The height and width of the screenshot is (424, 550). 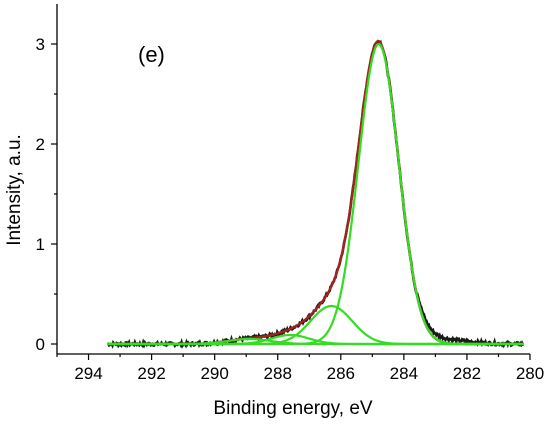 What do you see at coordinates (40, 344) in the screenshot?
I see `y-tick-label: 0` at bounding box center [40, 344].